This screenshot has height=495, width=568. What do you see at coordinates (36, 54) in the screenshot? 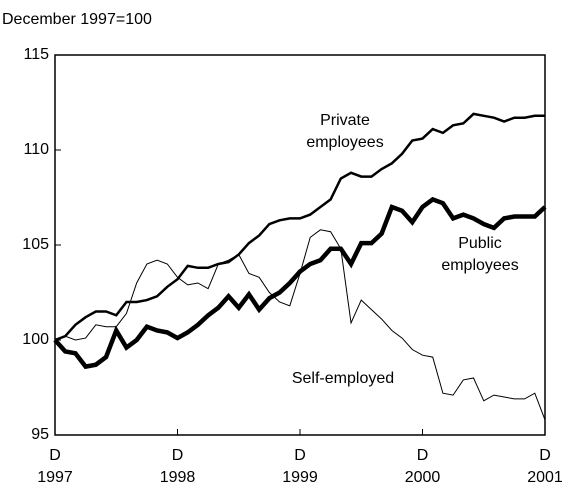
I see `y-tick-label: 115` at bounding box center [36, 54].